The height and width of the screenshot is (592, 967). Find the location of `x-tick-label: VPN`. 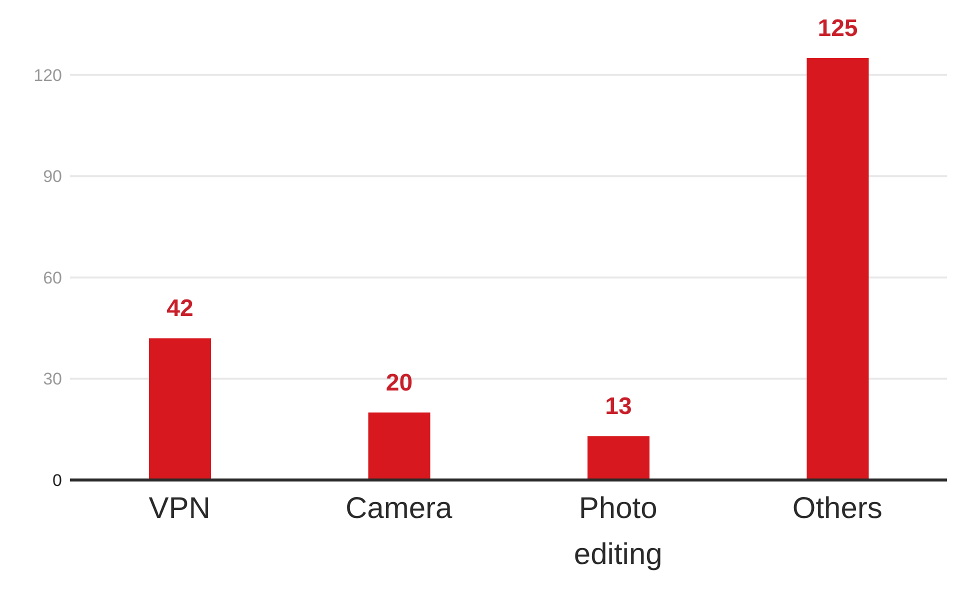

x-tick-label: VPN is located at coordinates (179, 508).